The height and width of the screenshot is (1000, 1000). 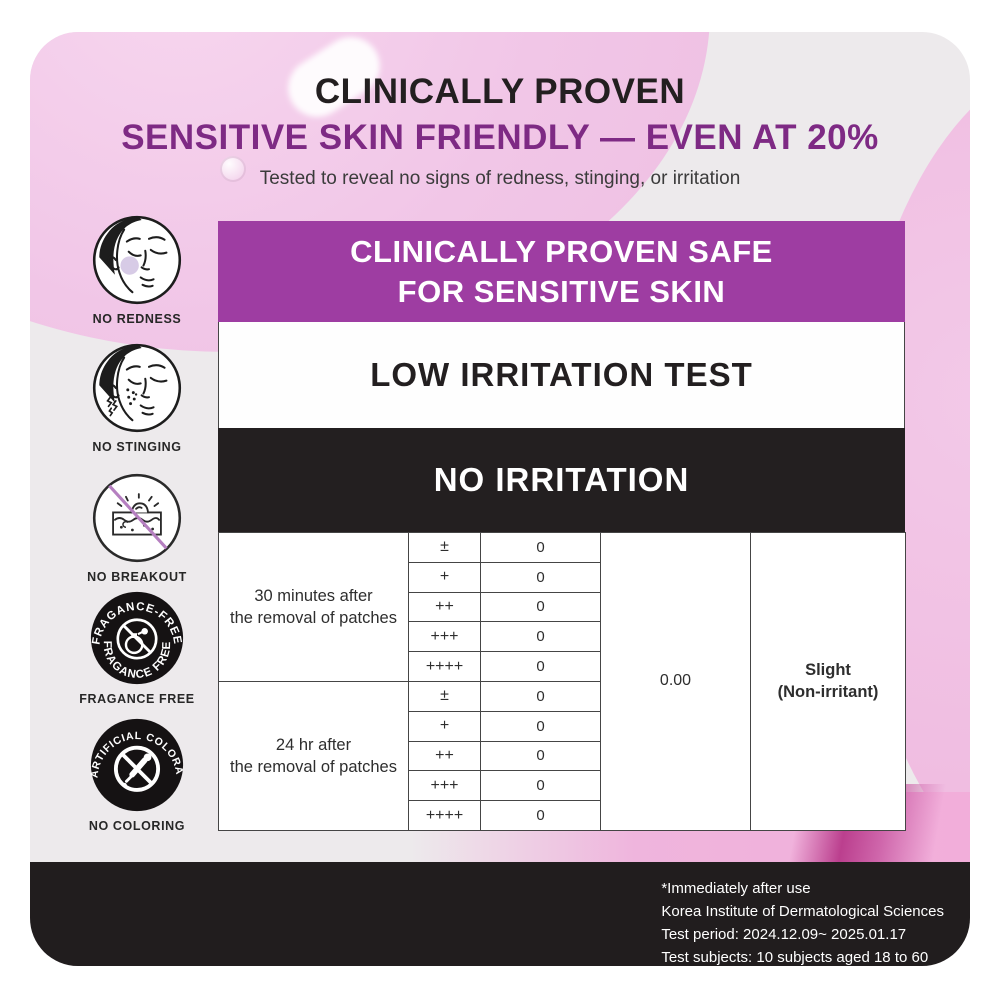 I want to click on footer-note-line: Test subjects: 10 subjects aged 18 to 60, so click(x=795, y=957).